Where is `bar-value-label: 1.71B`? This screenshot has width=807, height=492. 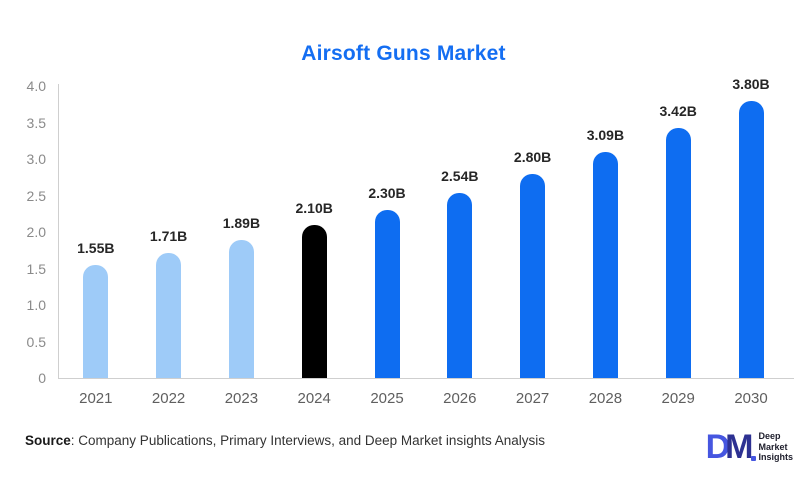 bar-value-label: 1.71B is located at coordinates (168, 236).